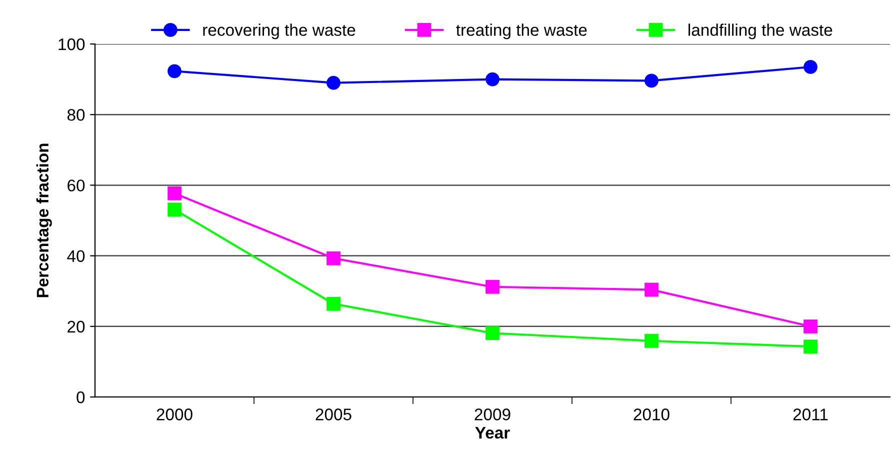 The width and height of the screenshot is (893, 459). I want to click on y-tick-label: 0, so click(80, 397).